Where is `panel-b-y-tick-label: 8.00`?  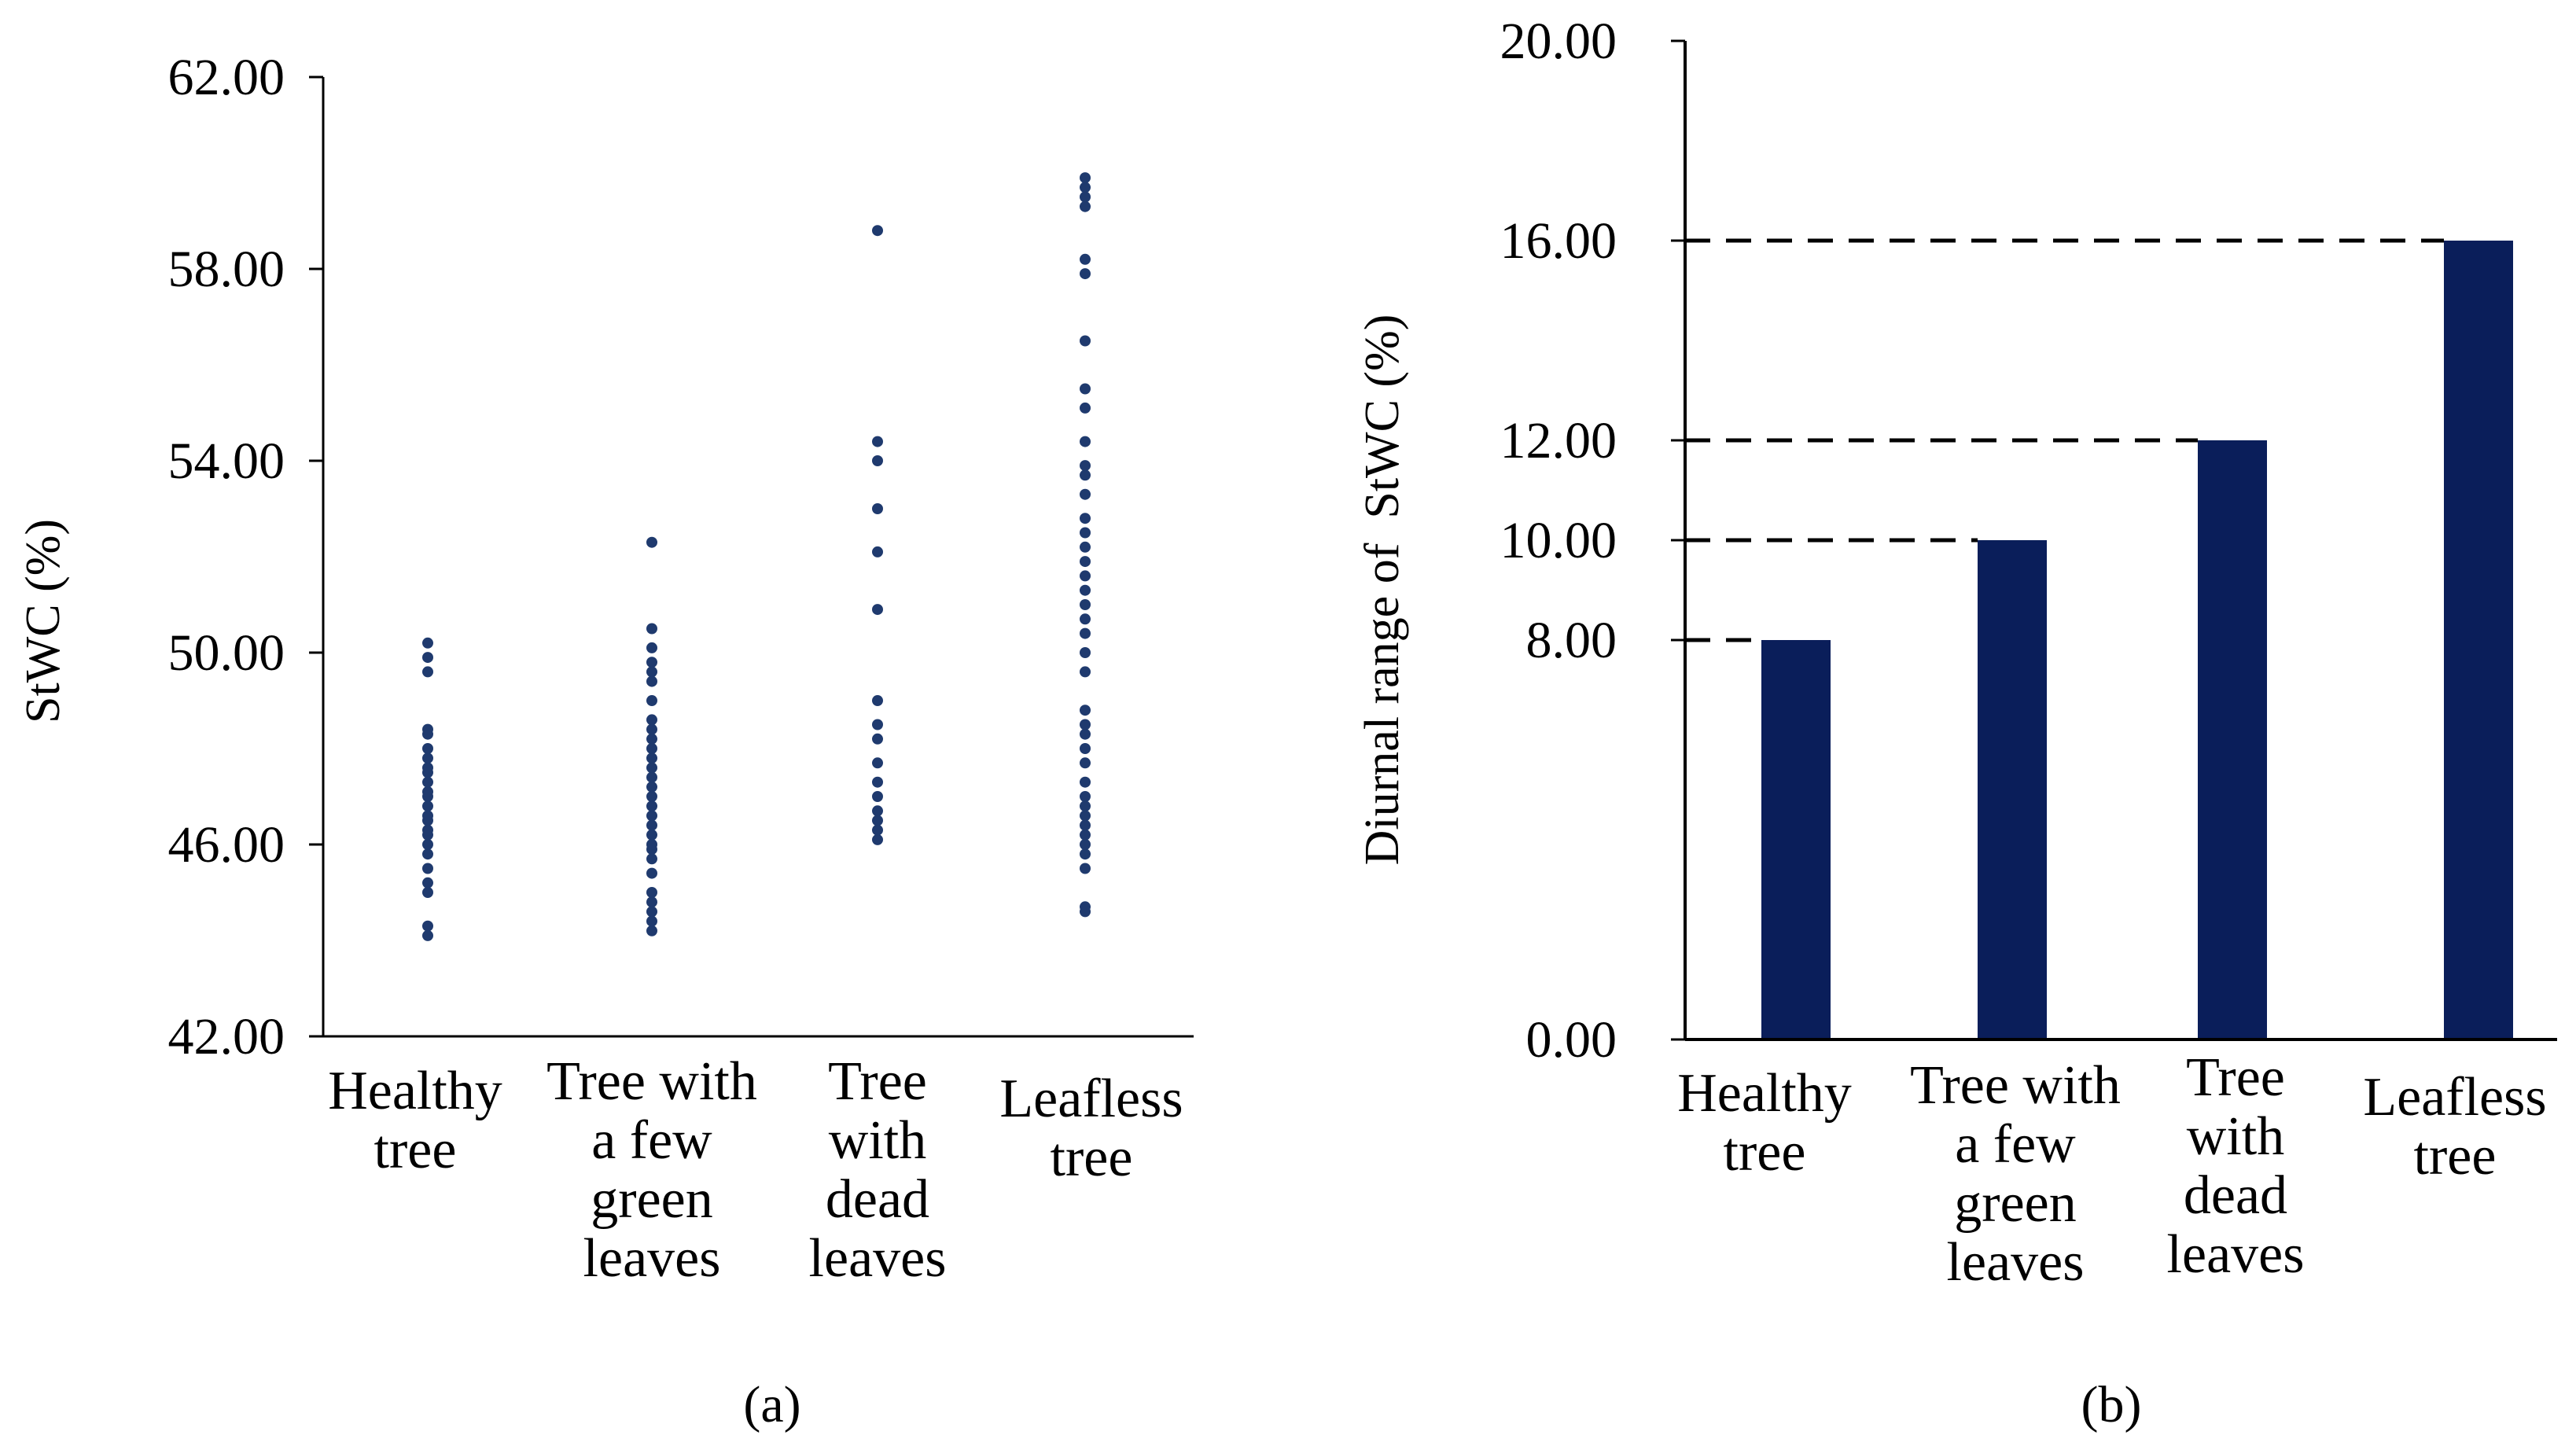 panel-b-y-tick-label: 8.00 is located at coordinates (1571, 640).